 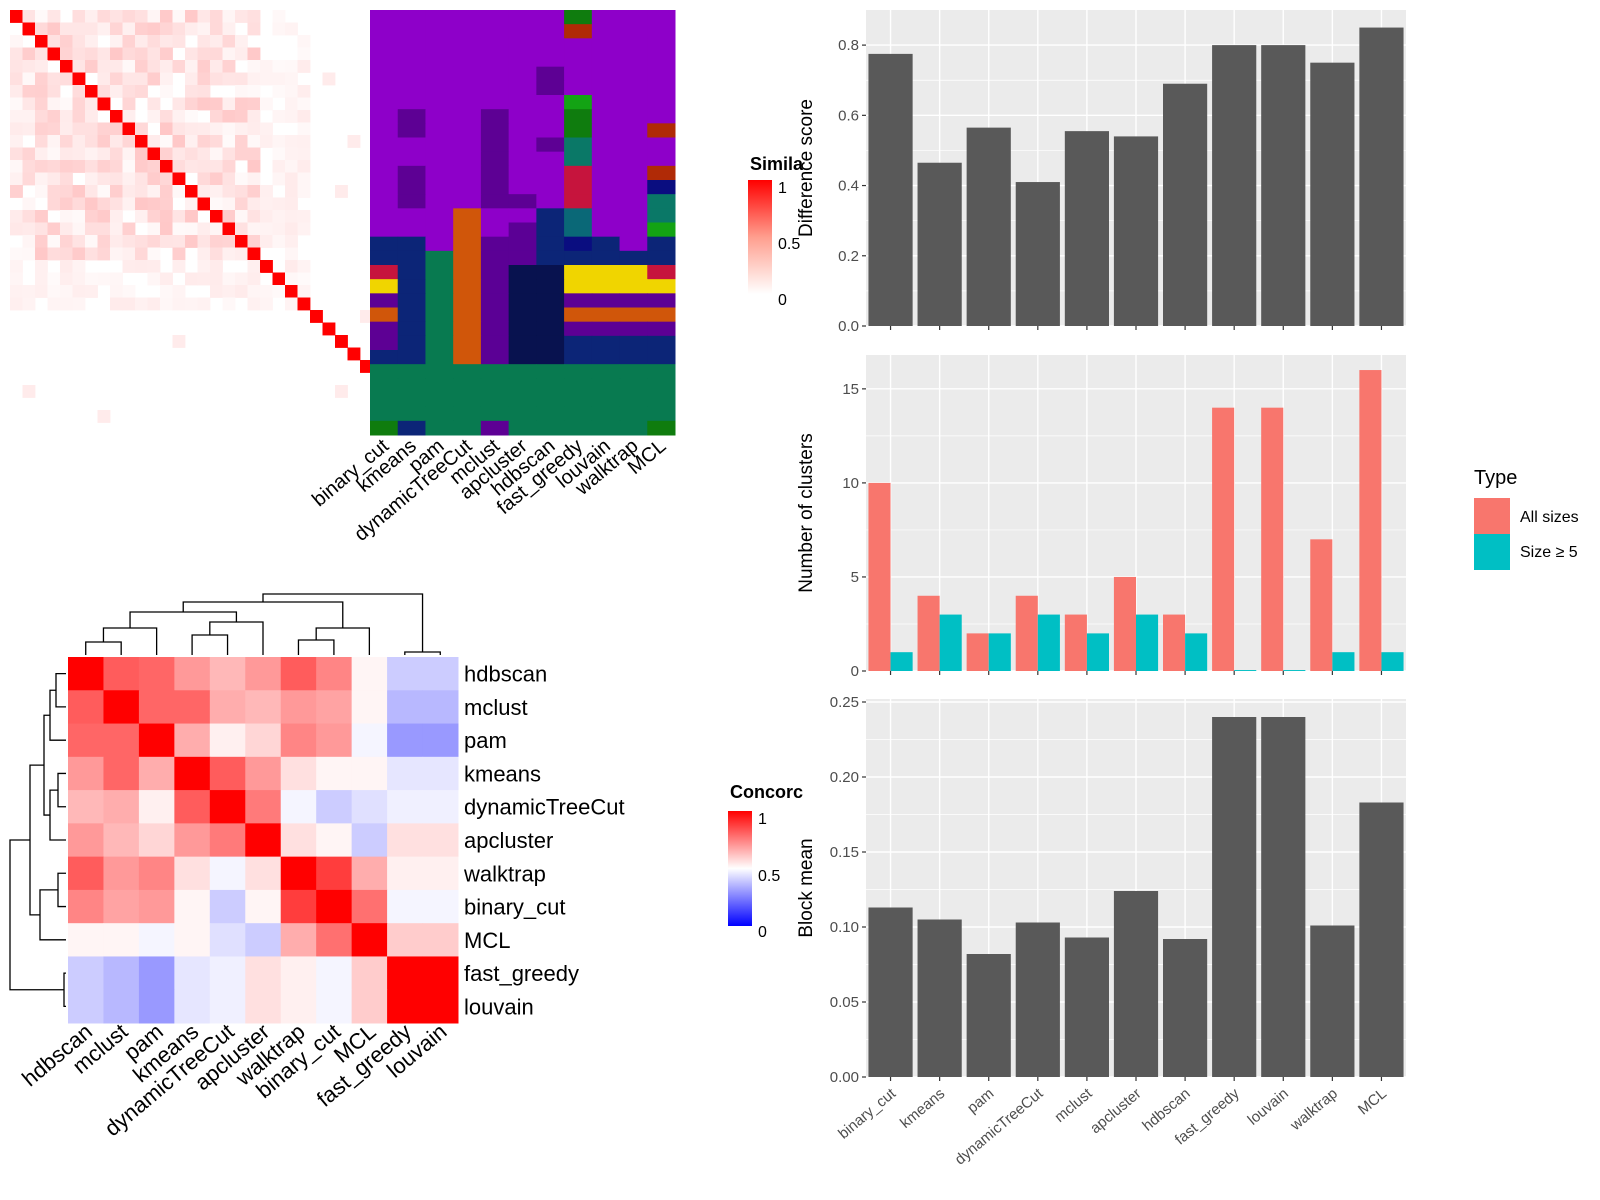 I want to click on y-tick-label: 0, so click(x=855, y=671).